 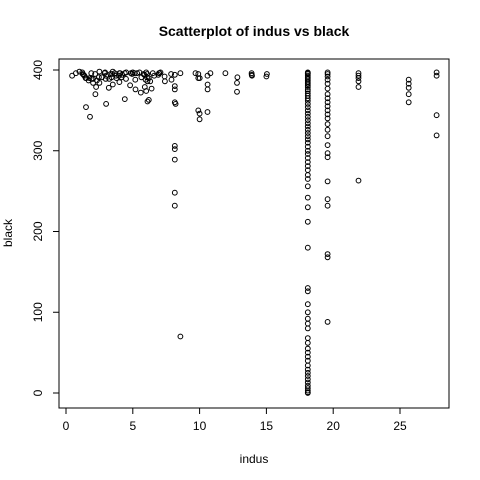 I want to click on x-tick-label: 15, so click(x=267, y=426).